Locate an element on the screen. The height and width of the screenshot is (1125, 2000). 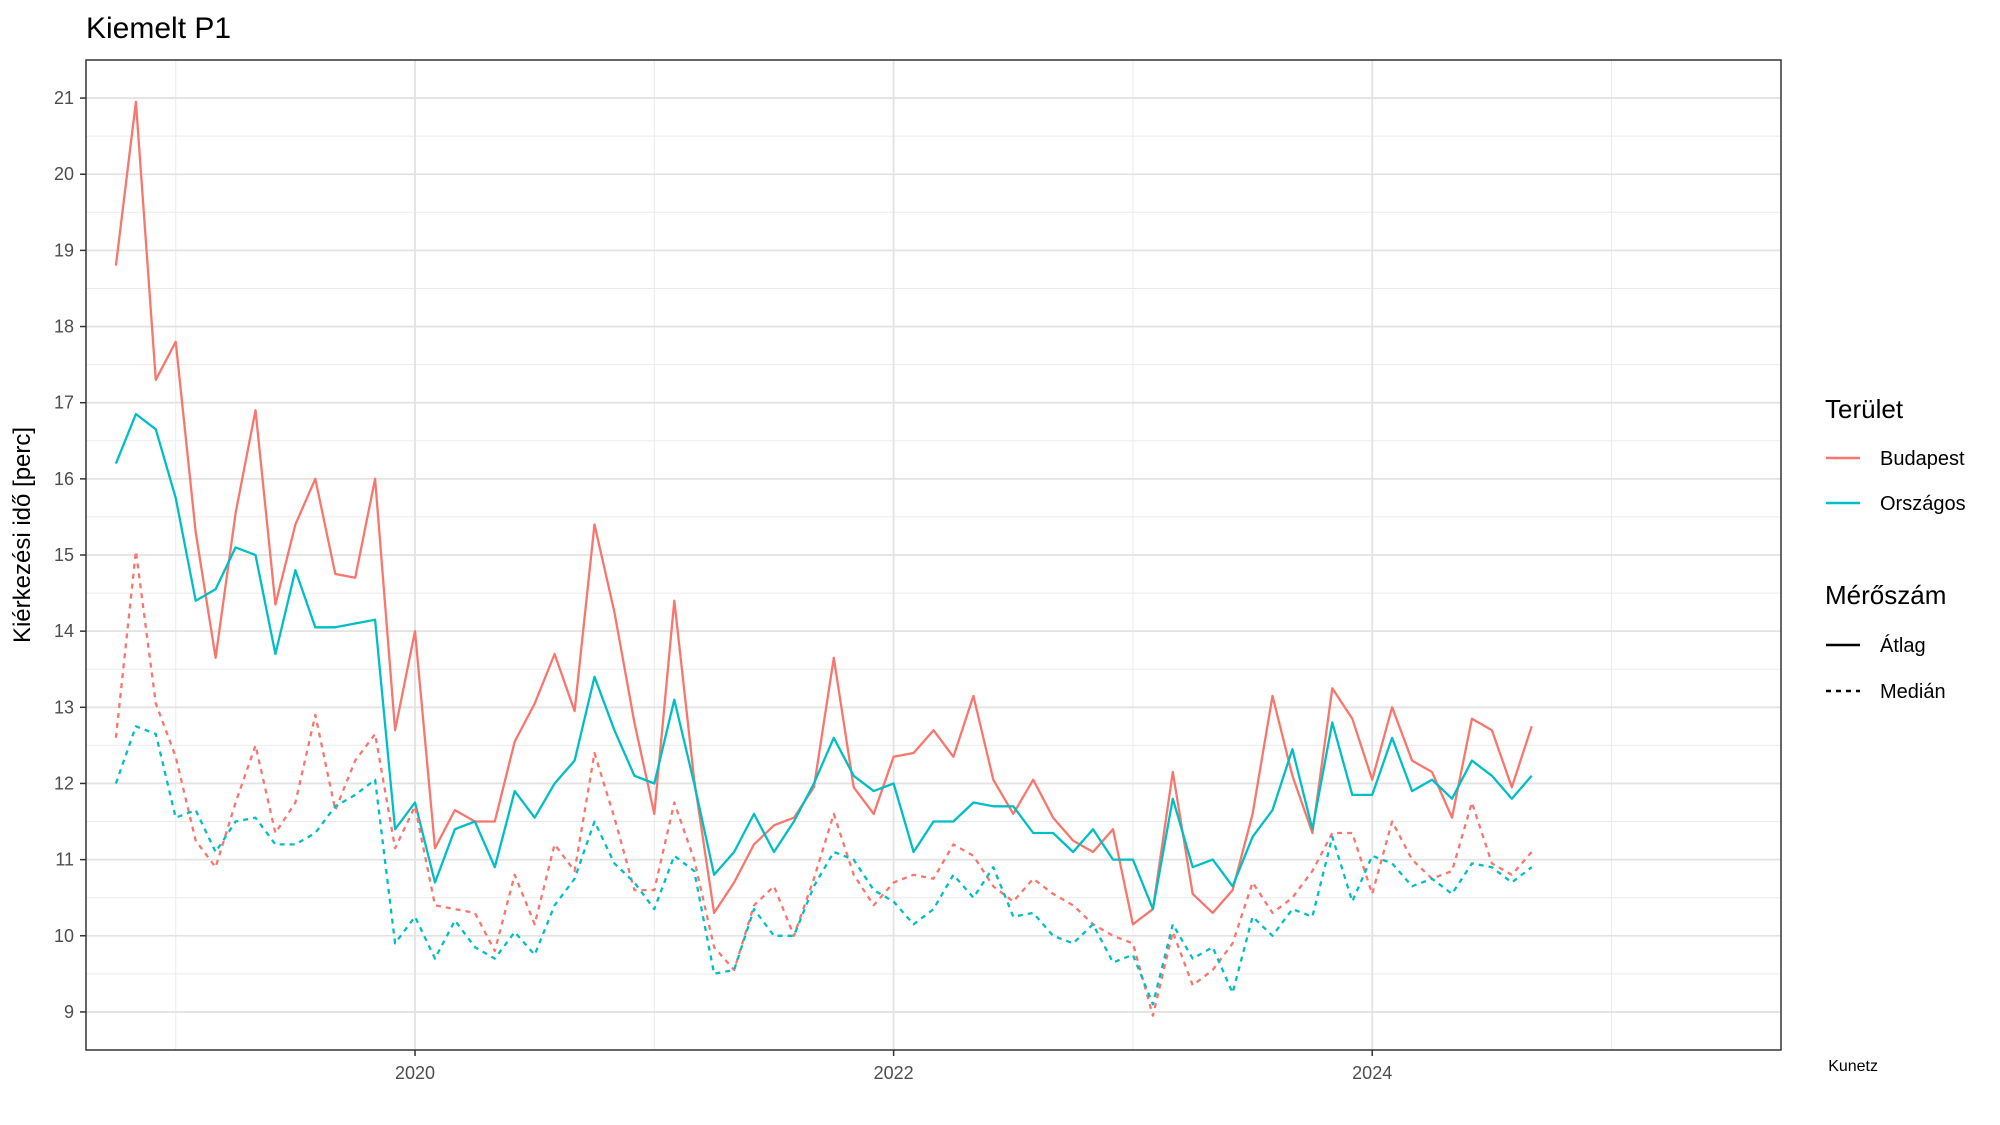
y-tick-label: 21 is located at coordinates (64, 98).